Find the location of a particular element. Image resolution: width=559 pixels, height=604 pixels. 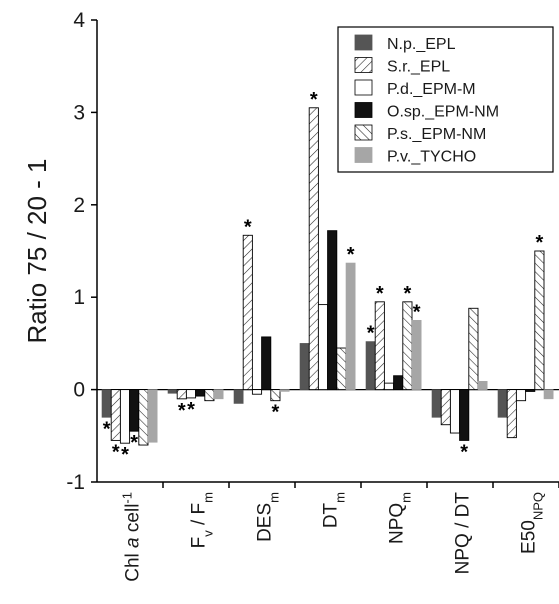

x-category-label: DESm is located at coordinates (268, 517).